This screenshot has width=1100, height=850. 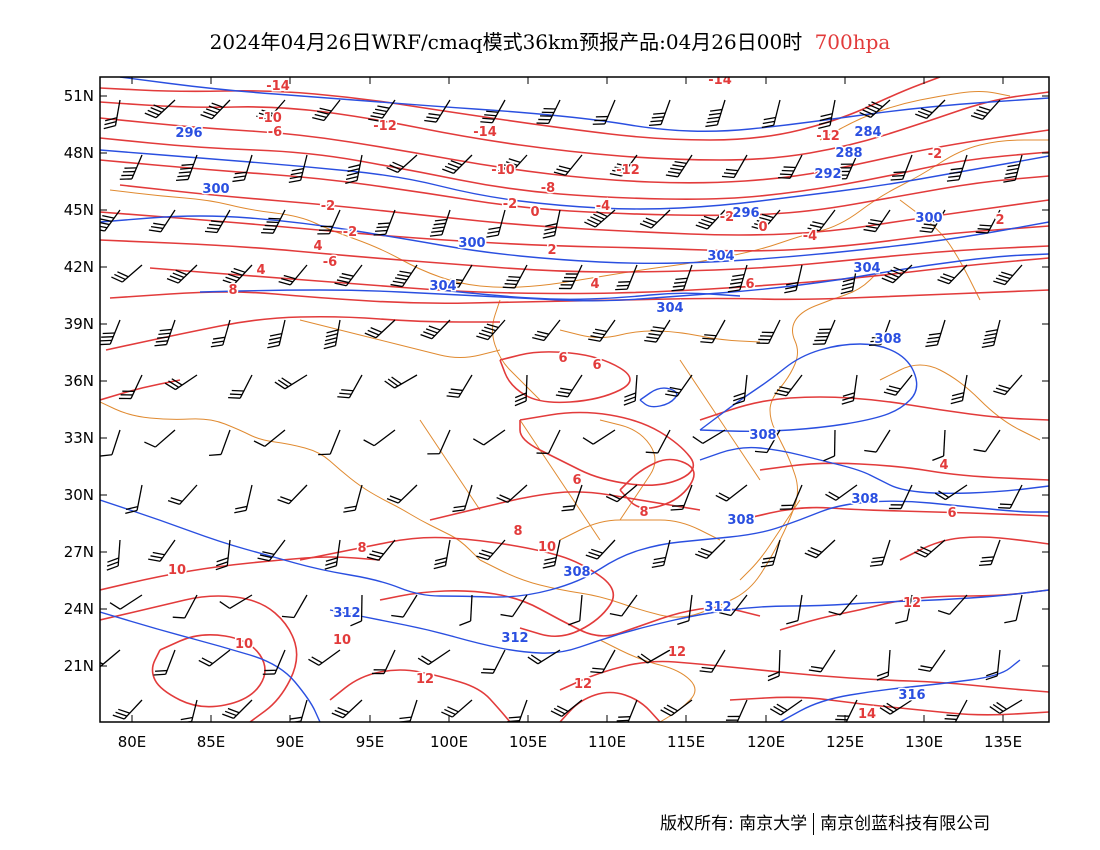 What do you see at coordinates (471, 243) in the screenshot?
I see `height-contour-label: 300` at bounding box center [471, 243].